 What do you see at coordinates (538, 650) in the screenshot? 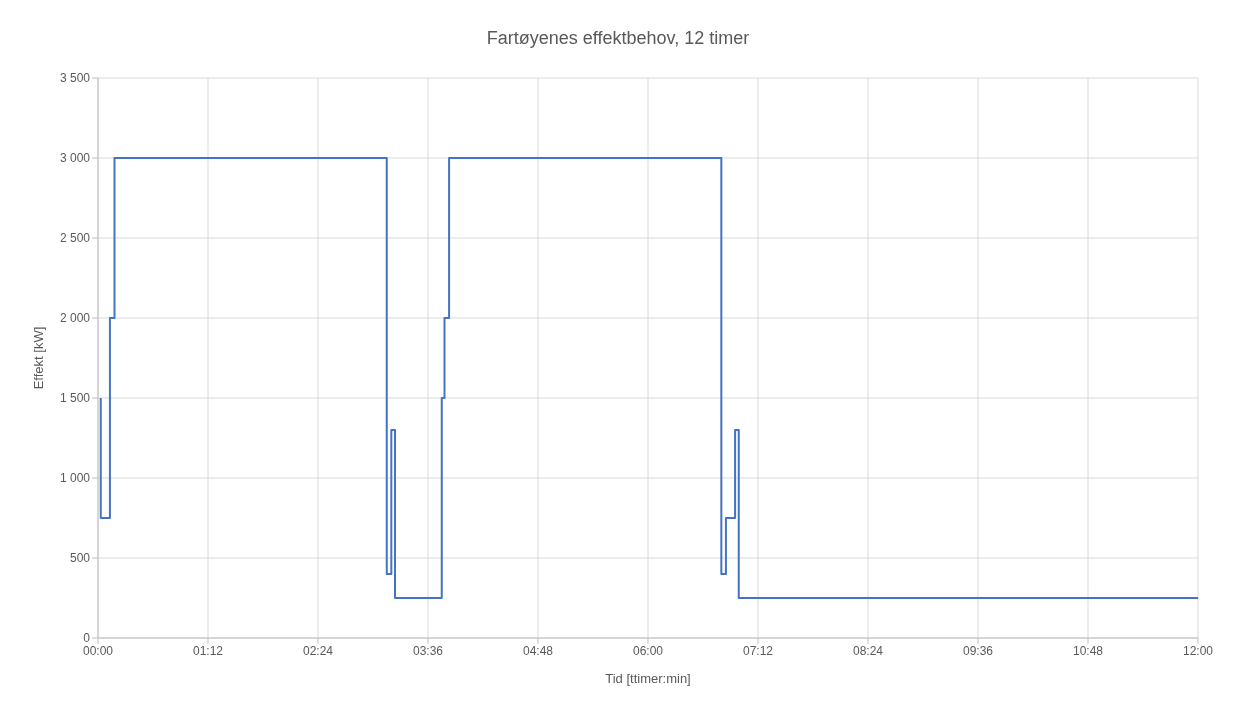
I see `x-tick-label: 04:48` at bounding box center [538, 650].